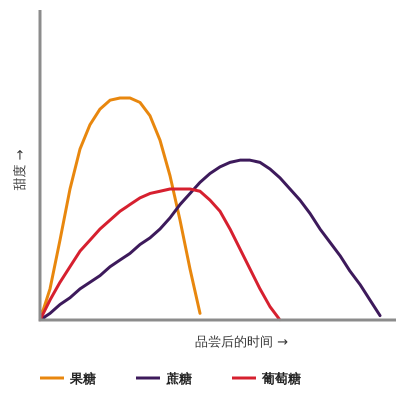 The height and width of the screenshot is (396, 405). I want to click on legend-label: 果糖, so click(82, 379).